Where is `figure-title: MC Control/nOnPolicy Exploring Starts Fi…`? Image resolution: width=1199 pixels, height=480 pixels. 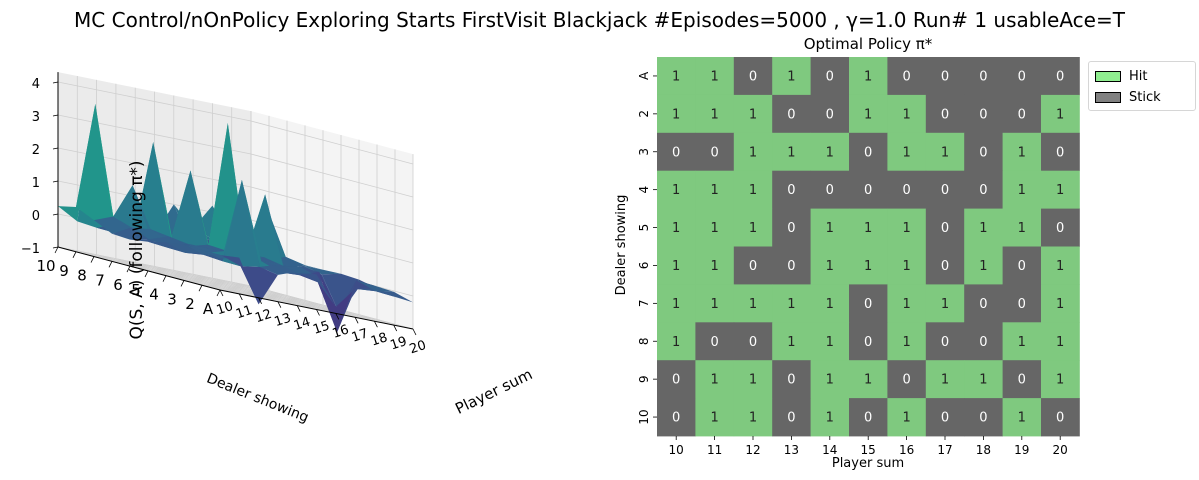 figure-title: MC Control/nOnPolicy Exploring Starts Fi… is located at coordinates (599, 20).